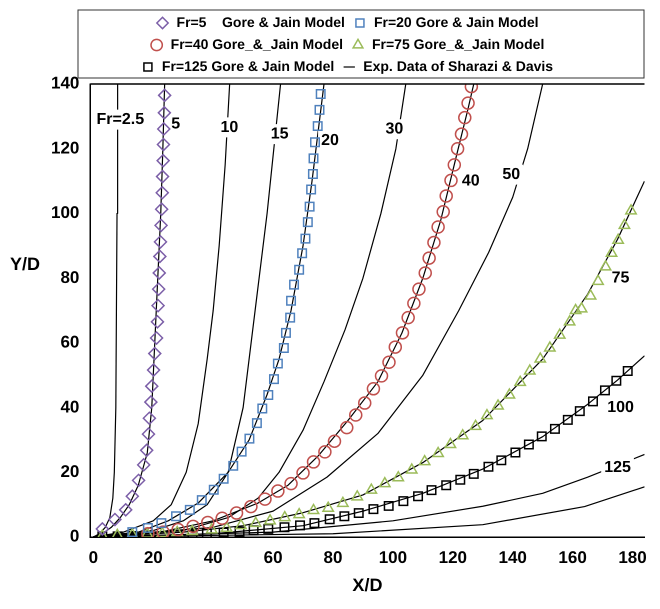 This screenshot has height=609, width=660. I want to click on annotation: 100, so click(620, 407).